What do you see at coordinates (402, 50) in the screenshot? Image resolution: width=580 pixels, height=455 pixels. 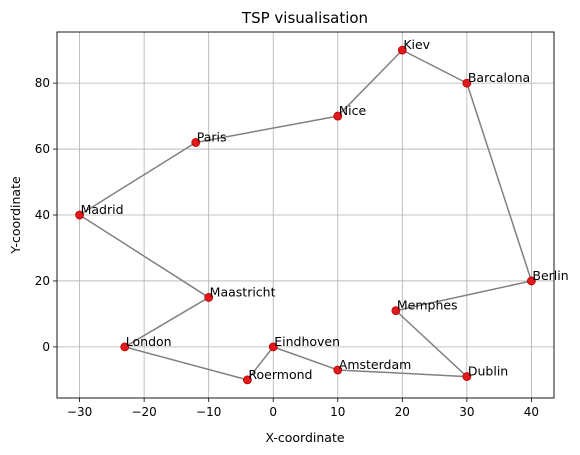 I see `city-point-kiev` at bounding box center [402, 50].